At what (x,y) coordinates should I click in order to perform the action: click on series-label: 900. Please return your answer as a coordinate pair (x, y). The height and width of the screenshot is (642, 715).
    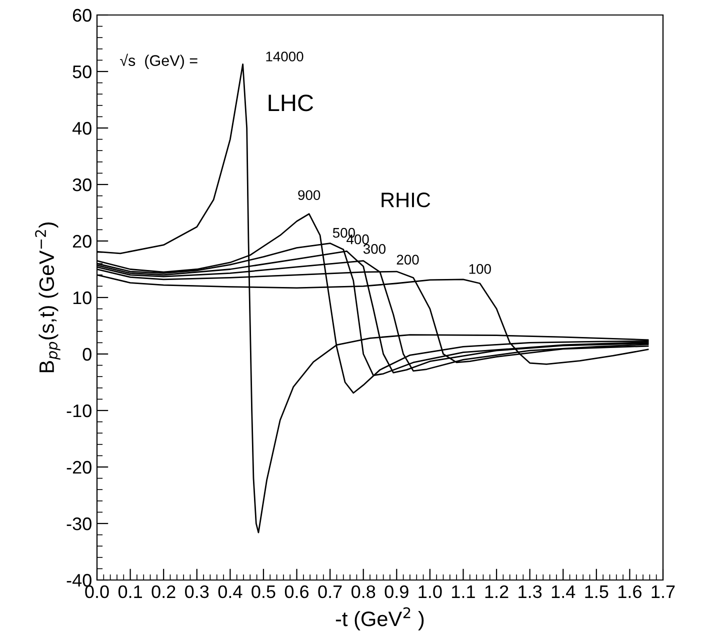
    Looking at the image, I should click on (309, 195).